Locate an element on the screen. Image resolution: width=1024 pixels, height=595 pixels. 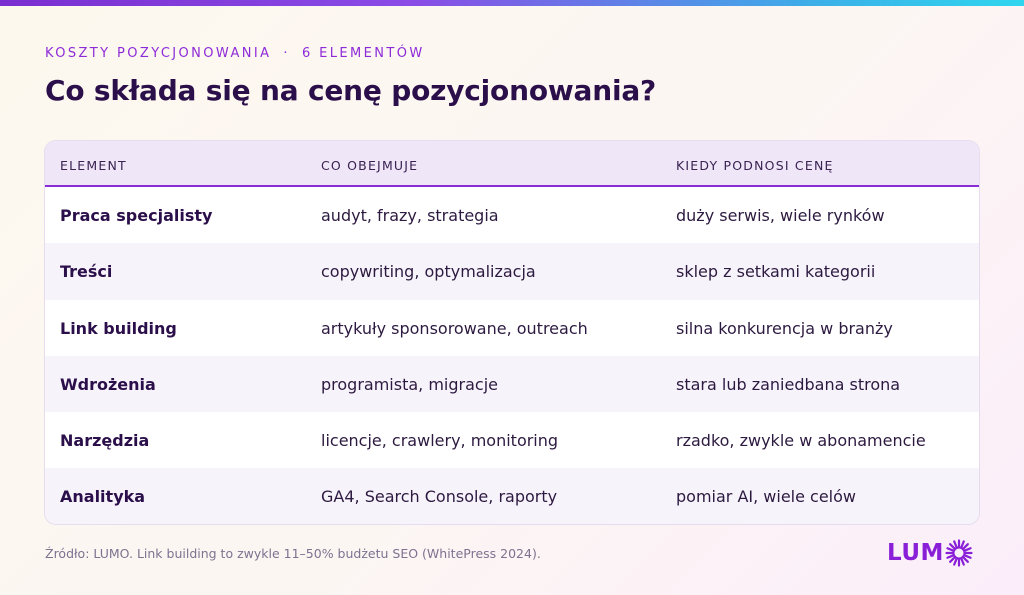
cell-element: Praca specjalisty is located at coordinates (136, 215).